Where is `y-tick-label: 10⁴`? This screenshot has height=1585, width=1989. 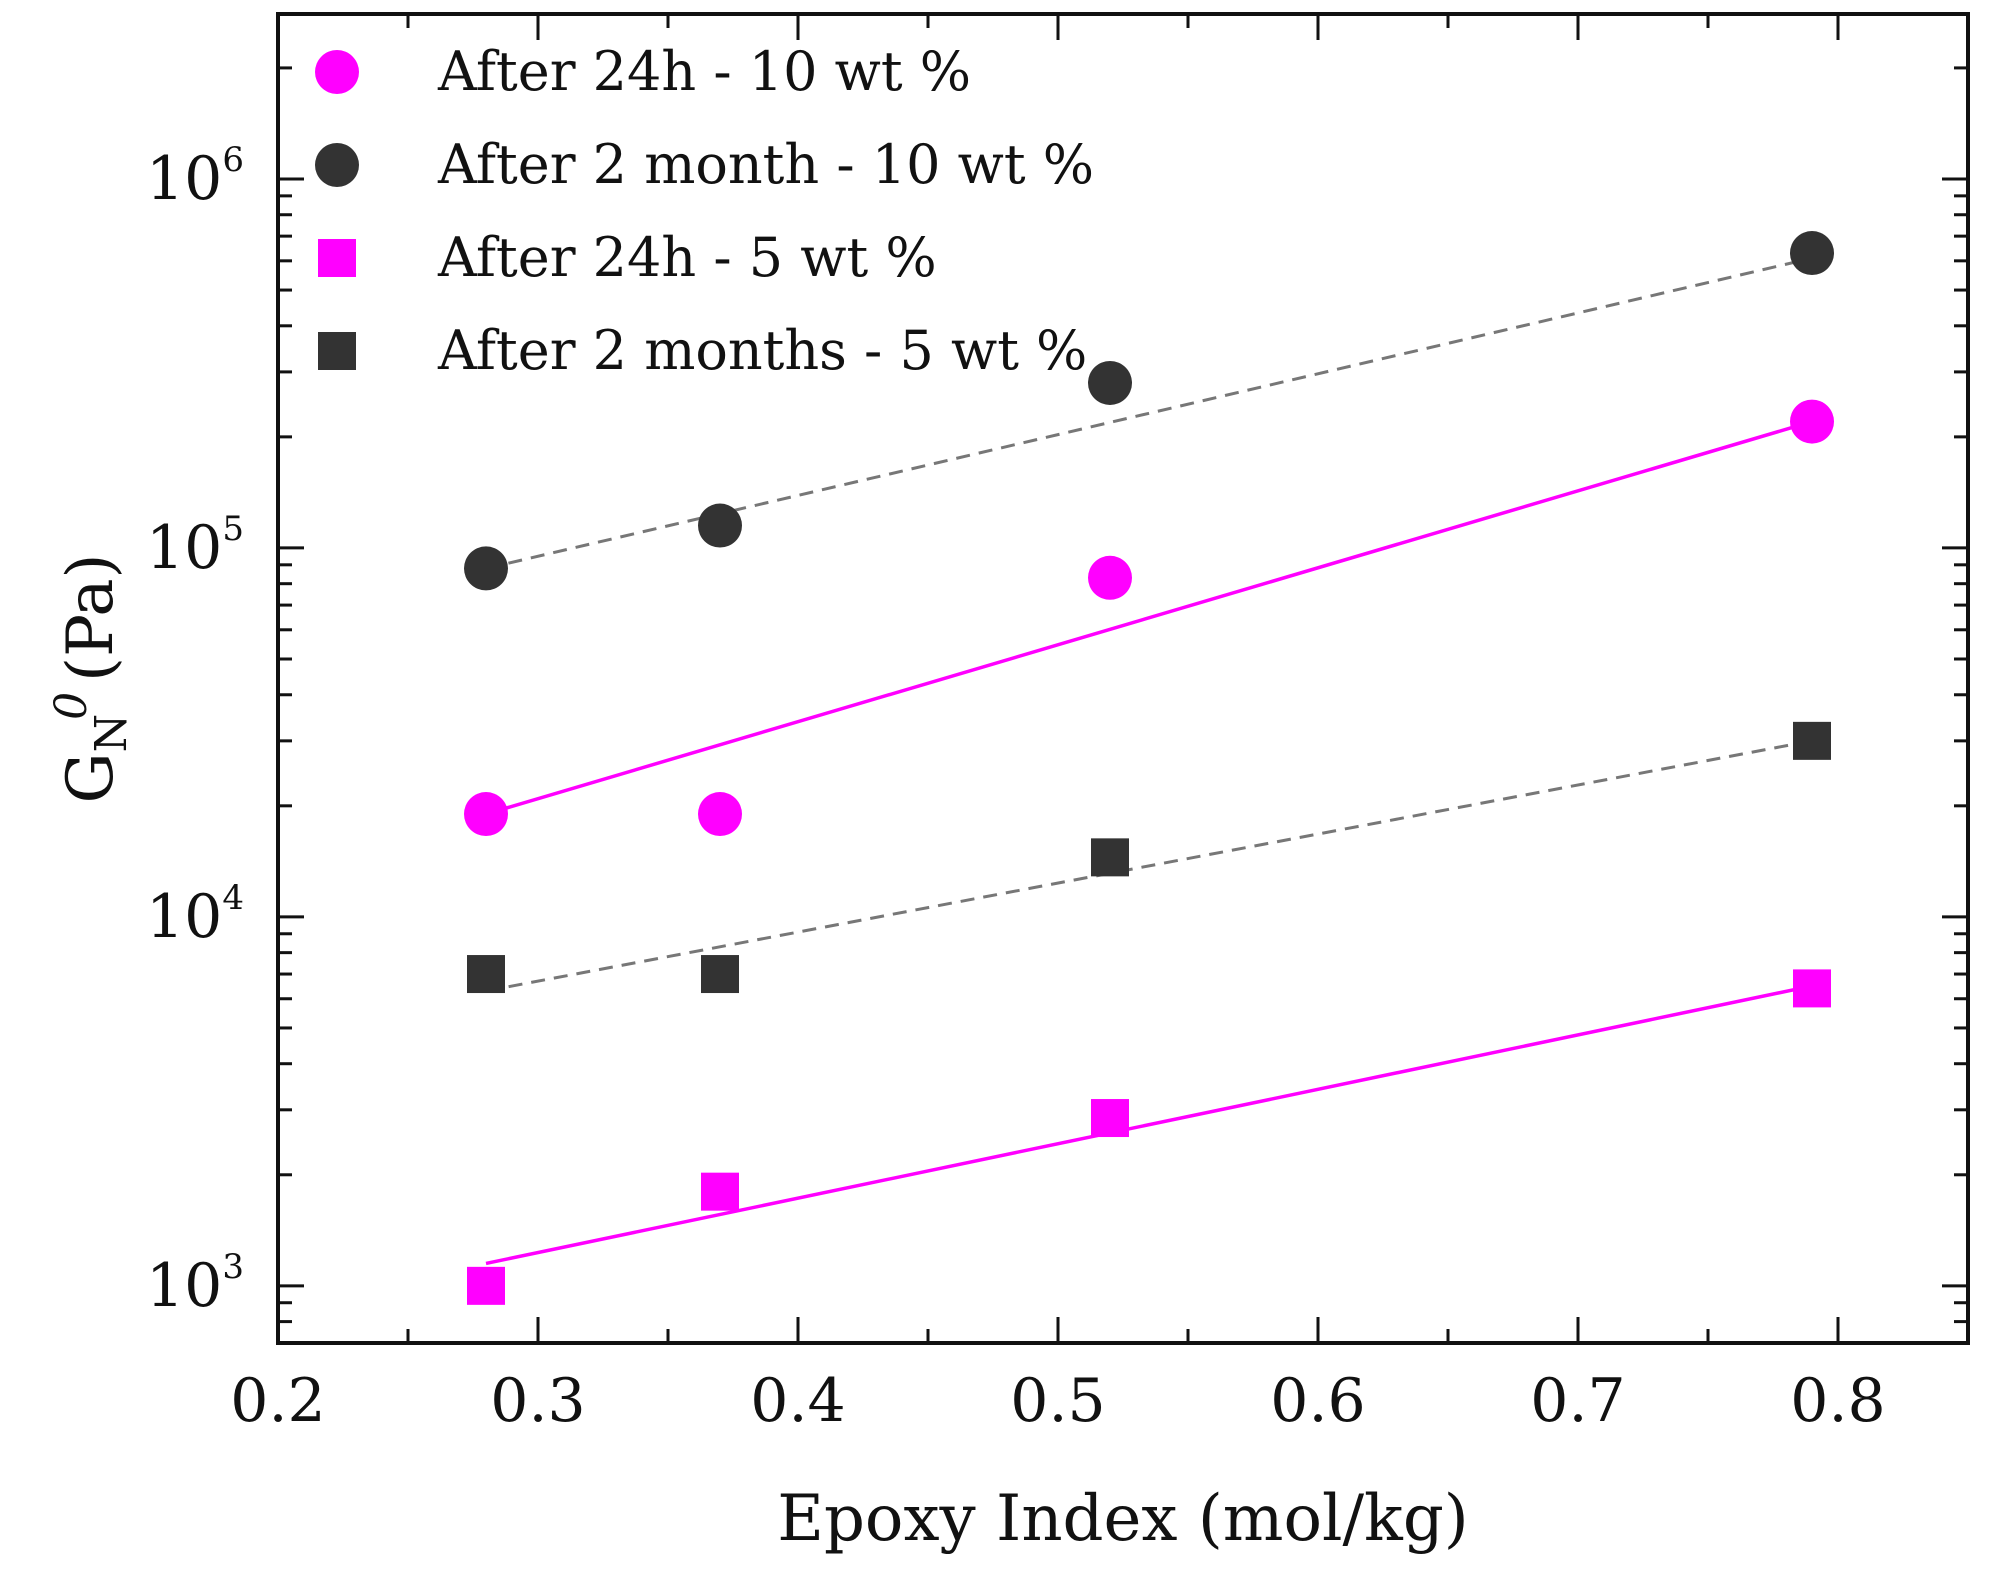
y-tick-label: 10⁴ is located at coordinates (195, 915).